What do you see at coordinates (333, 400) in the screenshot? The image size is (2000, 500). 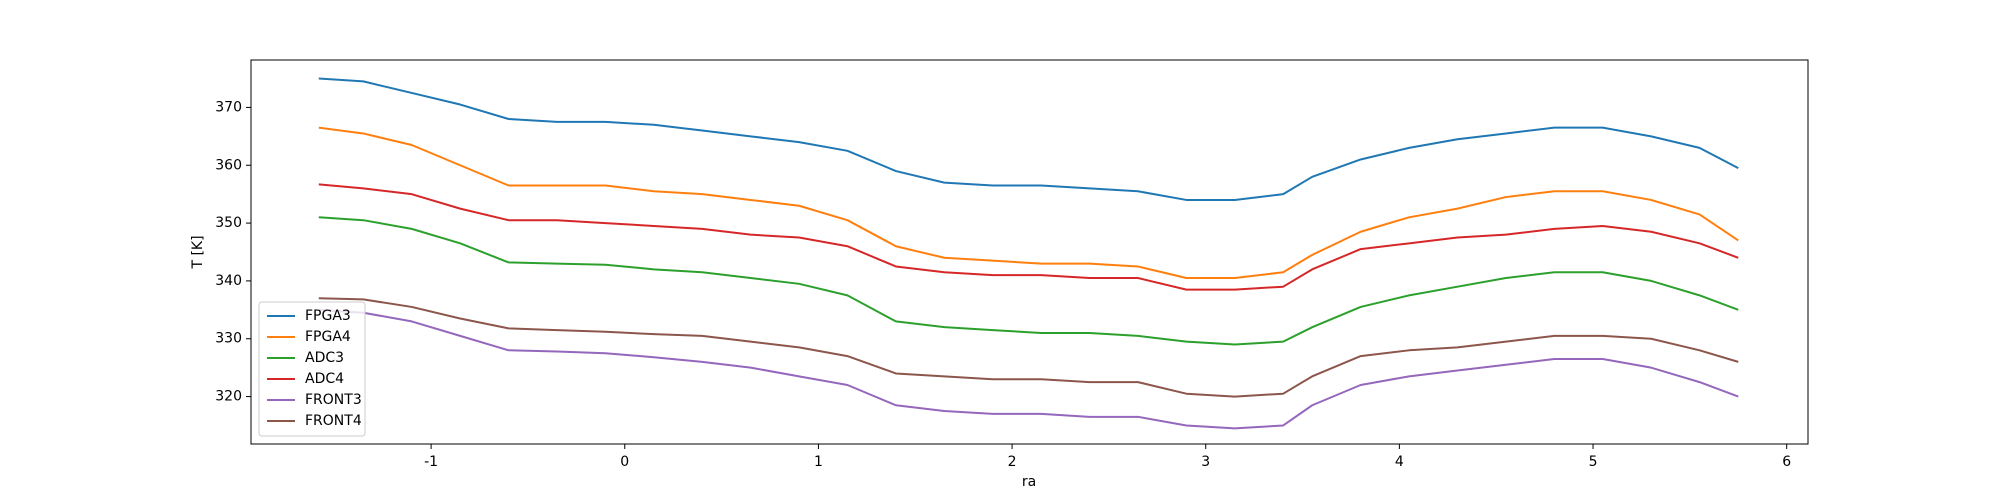 I see `legend-label: FRONT3` at bounding box center [333, 400].